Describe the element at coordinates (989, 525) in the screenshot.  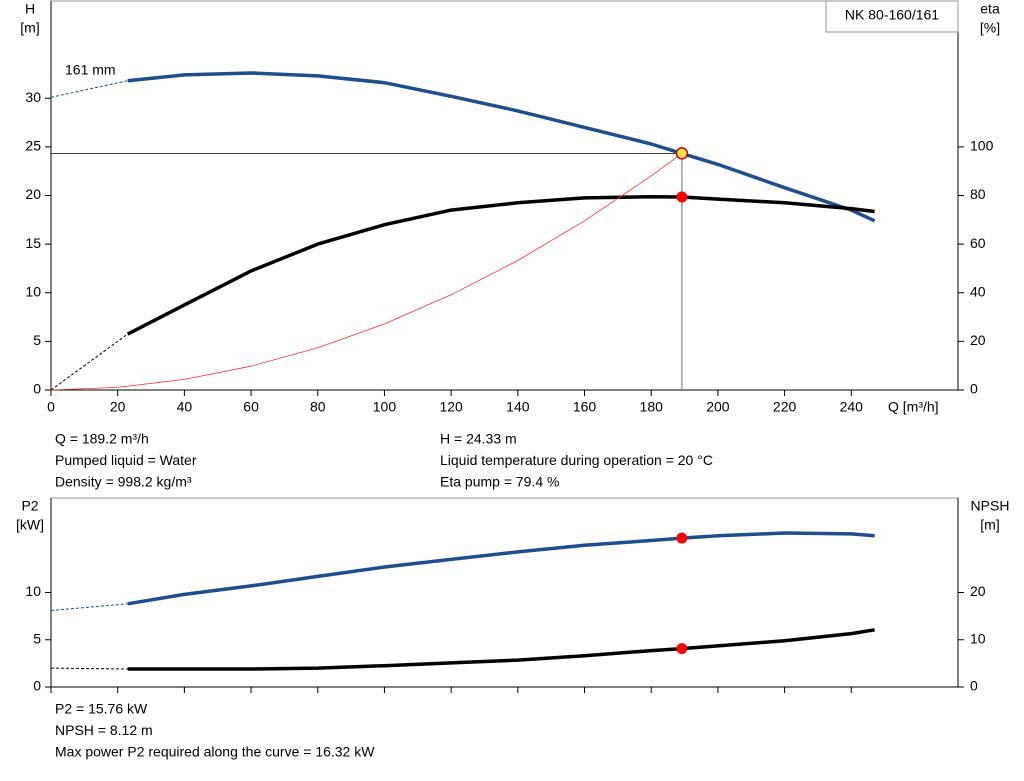
I see `y2-axis-unit: [m]` at that location.